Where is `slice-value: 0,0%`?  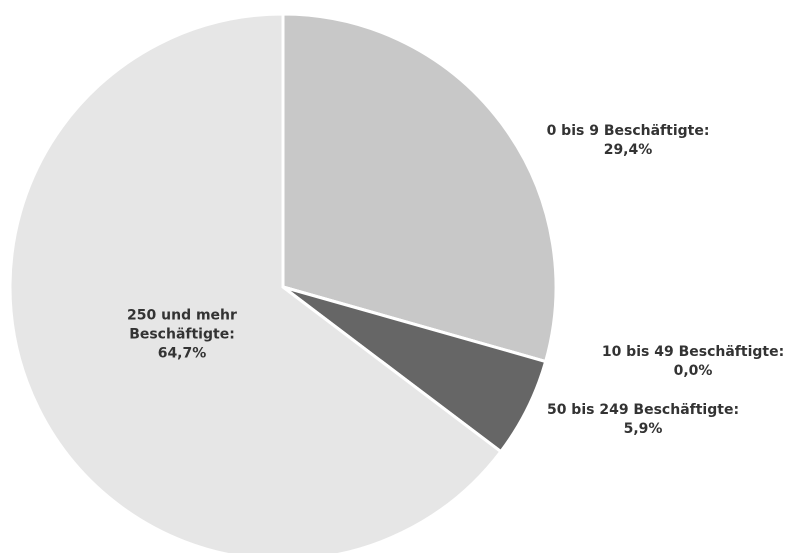 slice-value: 0,0% is located at coordinates (693, 371).